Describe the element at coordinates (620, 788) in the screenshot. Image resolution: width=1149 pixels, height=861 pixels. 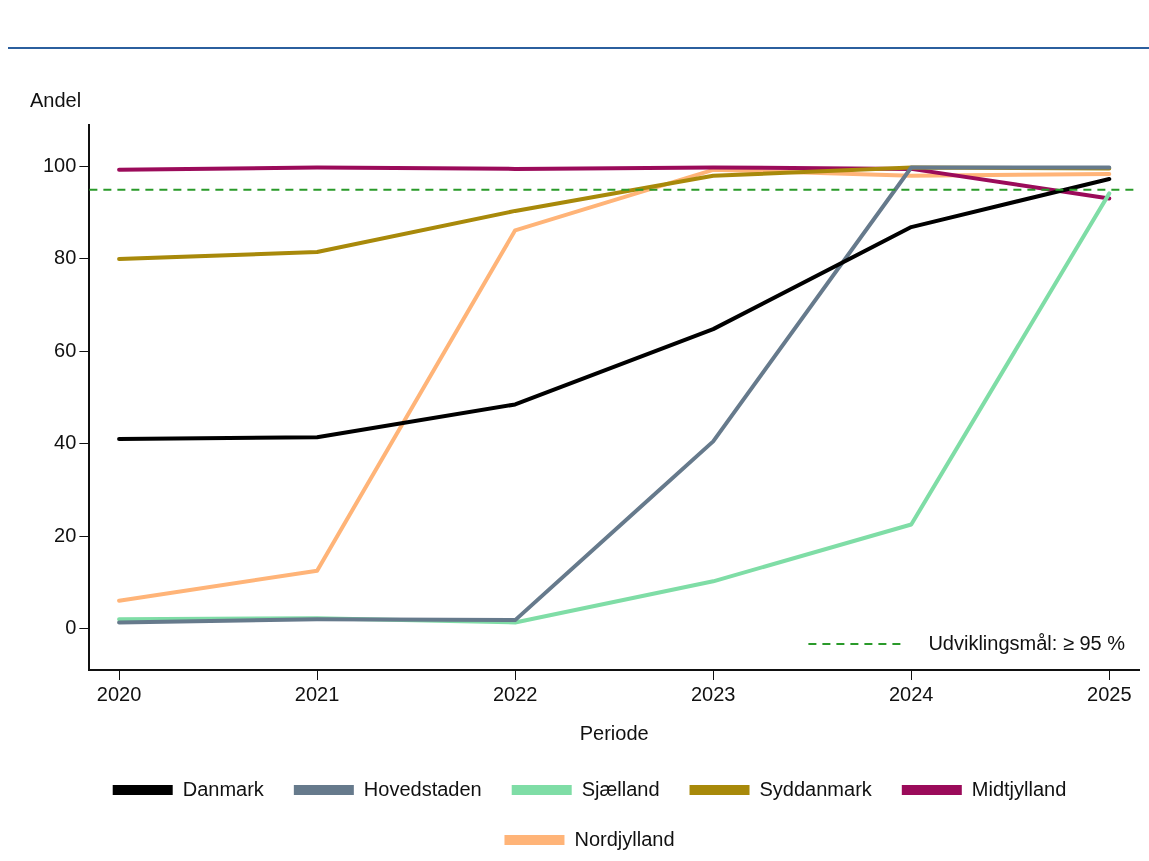
I see `legend-label: Sjælland` at that location.